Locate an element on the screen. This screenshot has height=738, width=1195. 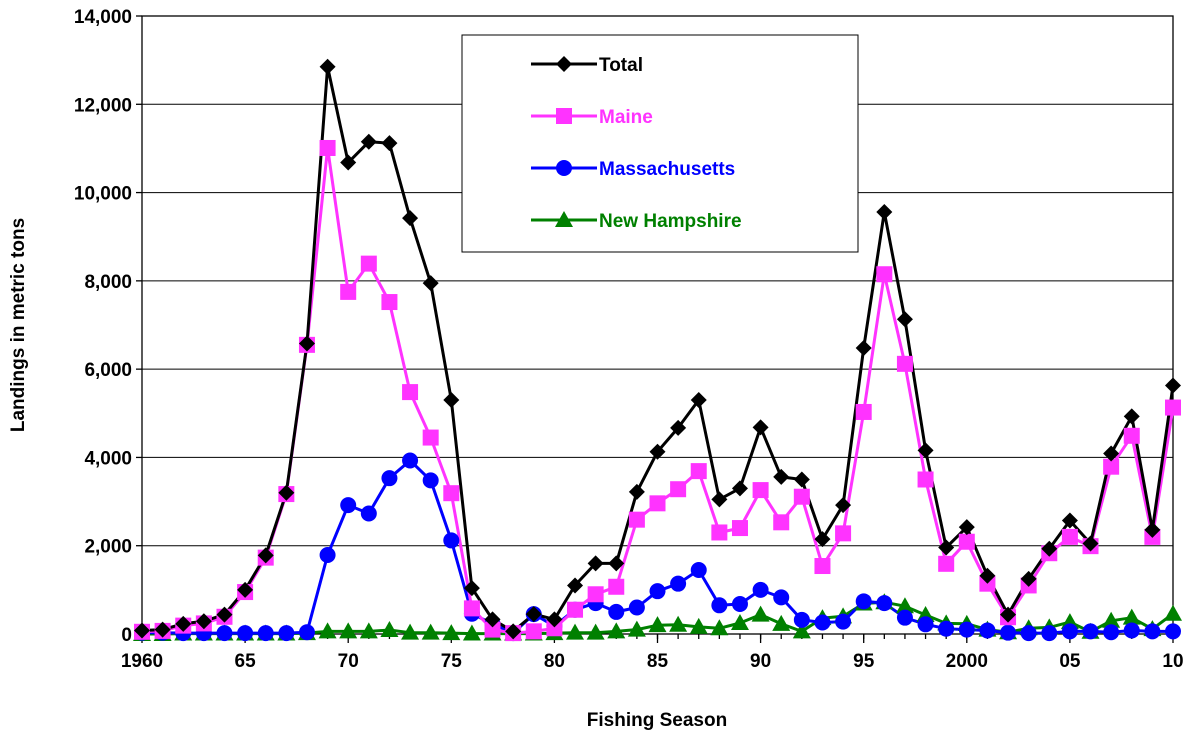
x-tick-label: 90 is located at coordinates (760, 661).